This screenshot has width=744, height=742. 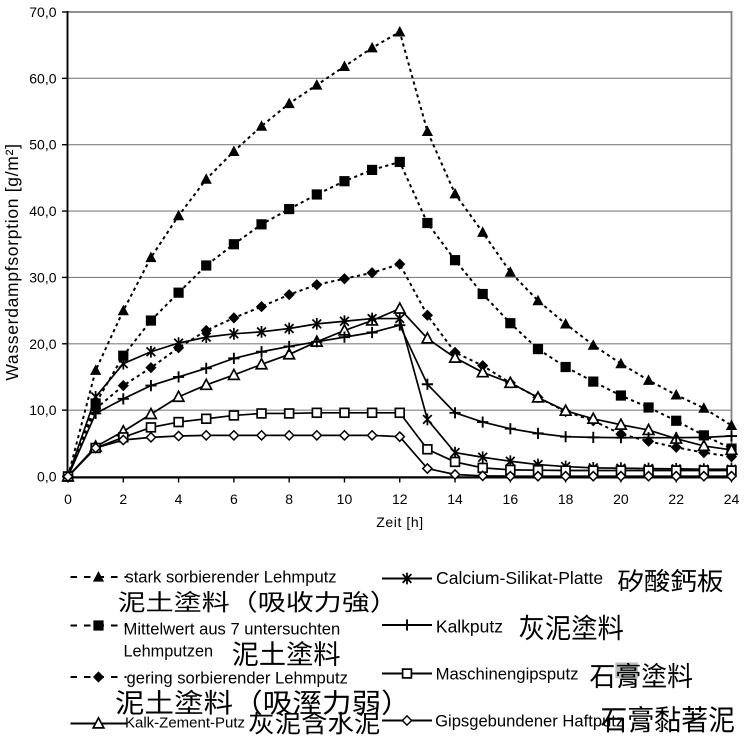 What do you see at coordinates (185, 723) in the screenshot?
I see `svg-text: Kalk-Zement-Putz` at bounding box center [185, 723].